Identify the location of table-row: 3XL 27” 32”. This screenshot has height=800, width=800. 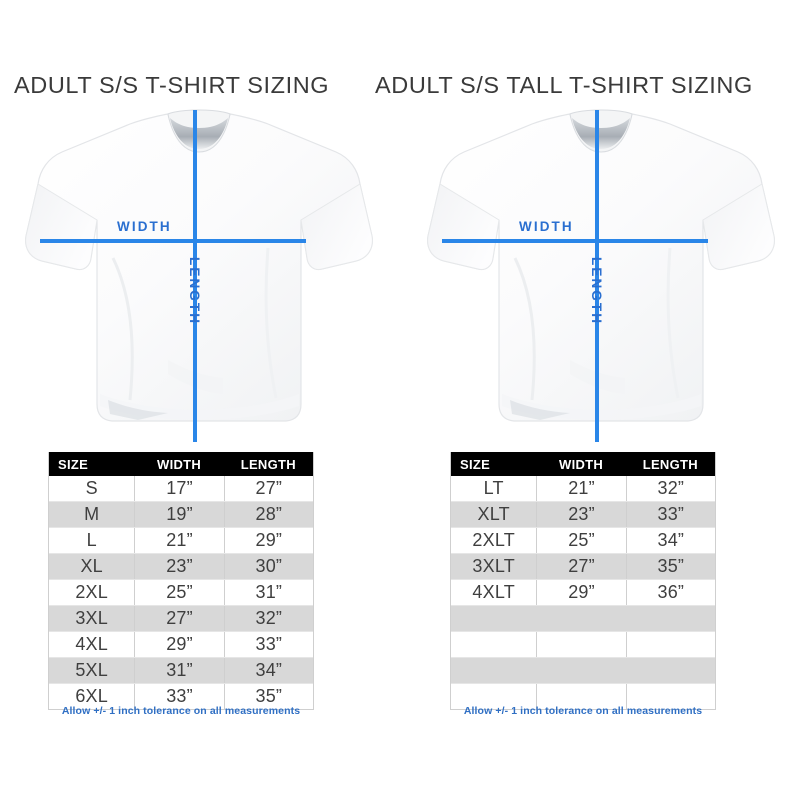
(181, 618).